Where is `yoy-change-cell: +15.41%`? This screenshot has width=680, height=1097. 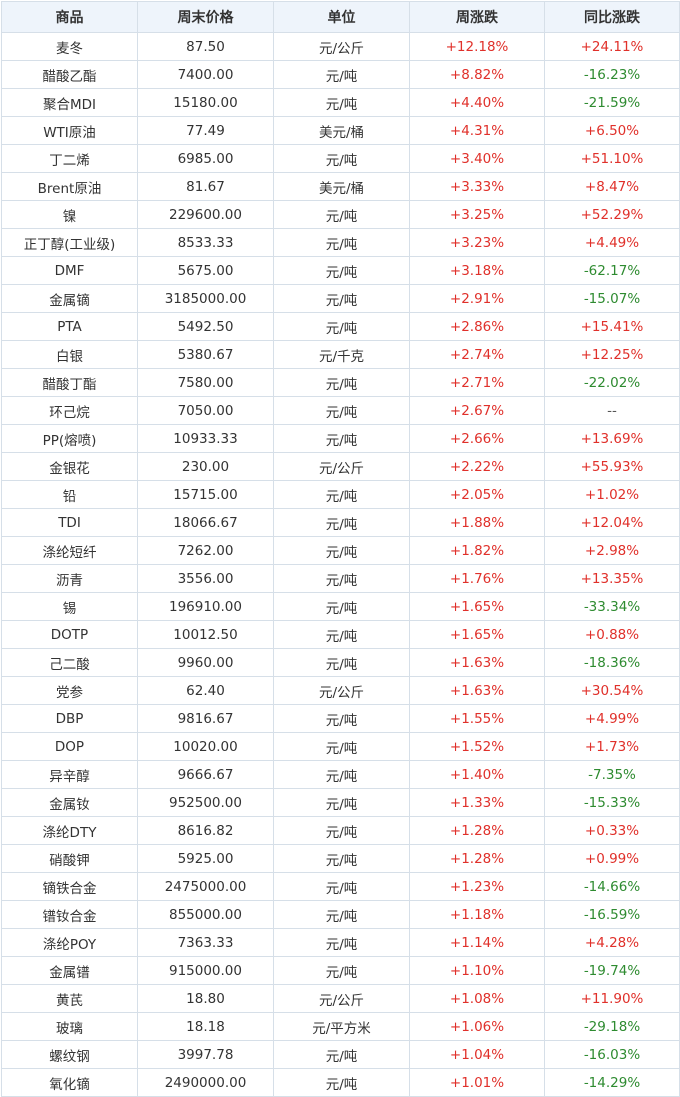
yoy-change-cell: +15.41% is located at coordinates (612, 326).